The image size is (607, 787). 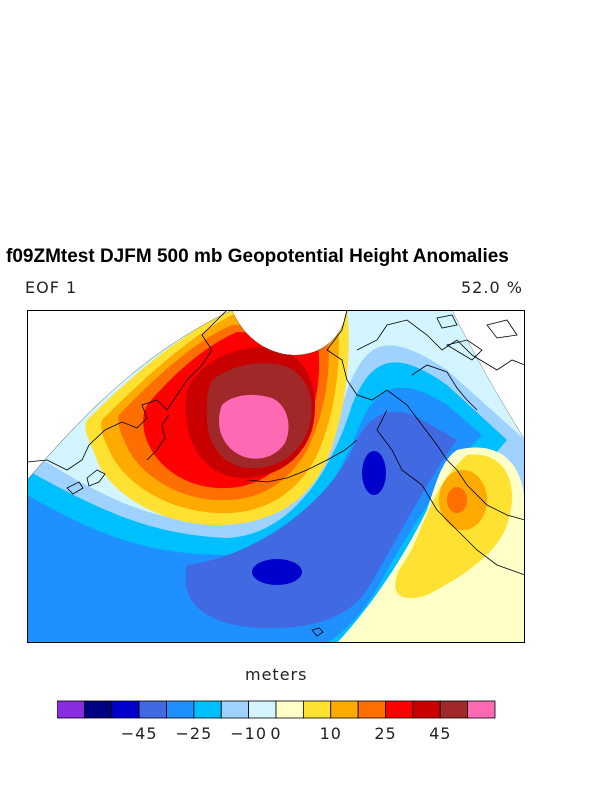 I want to click on explained-variance-label: 52.0 %, so click(x=492, y=287).